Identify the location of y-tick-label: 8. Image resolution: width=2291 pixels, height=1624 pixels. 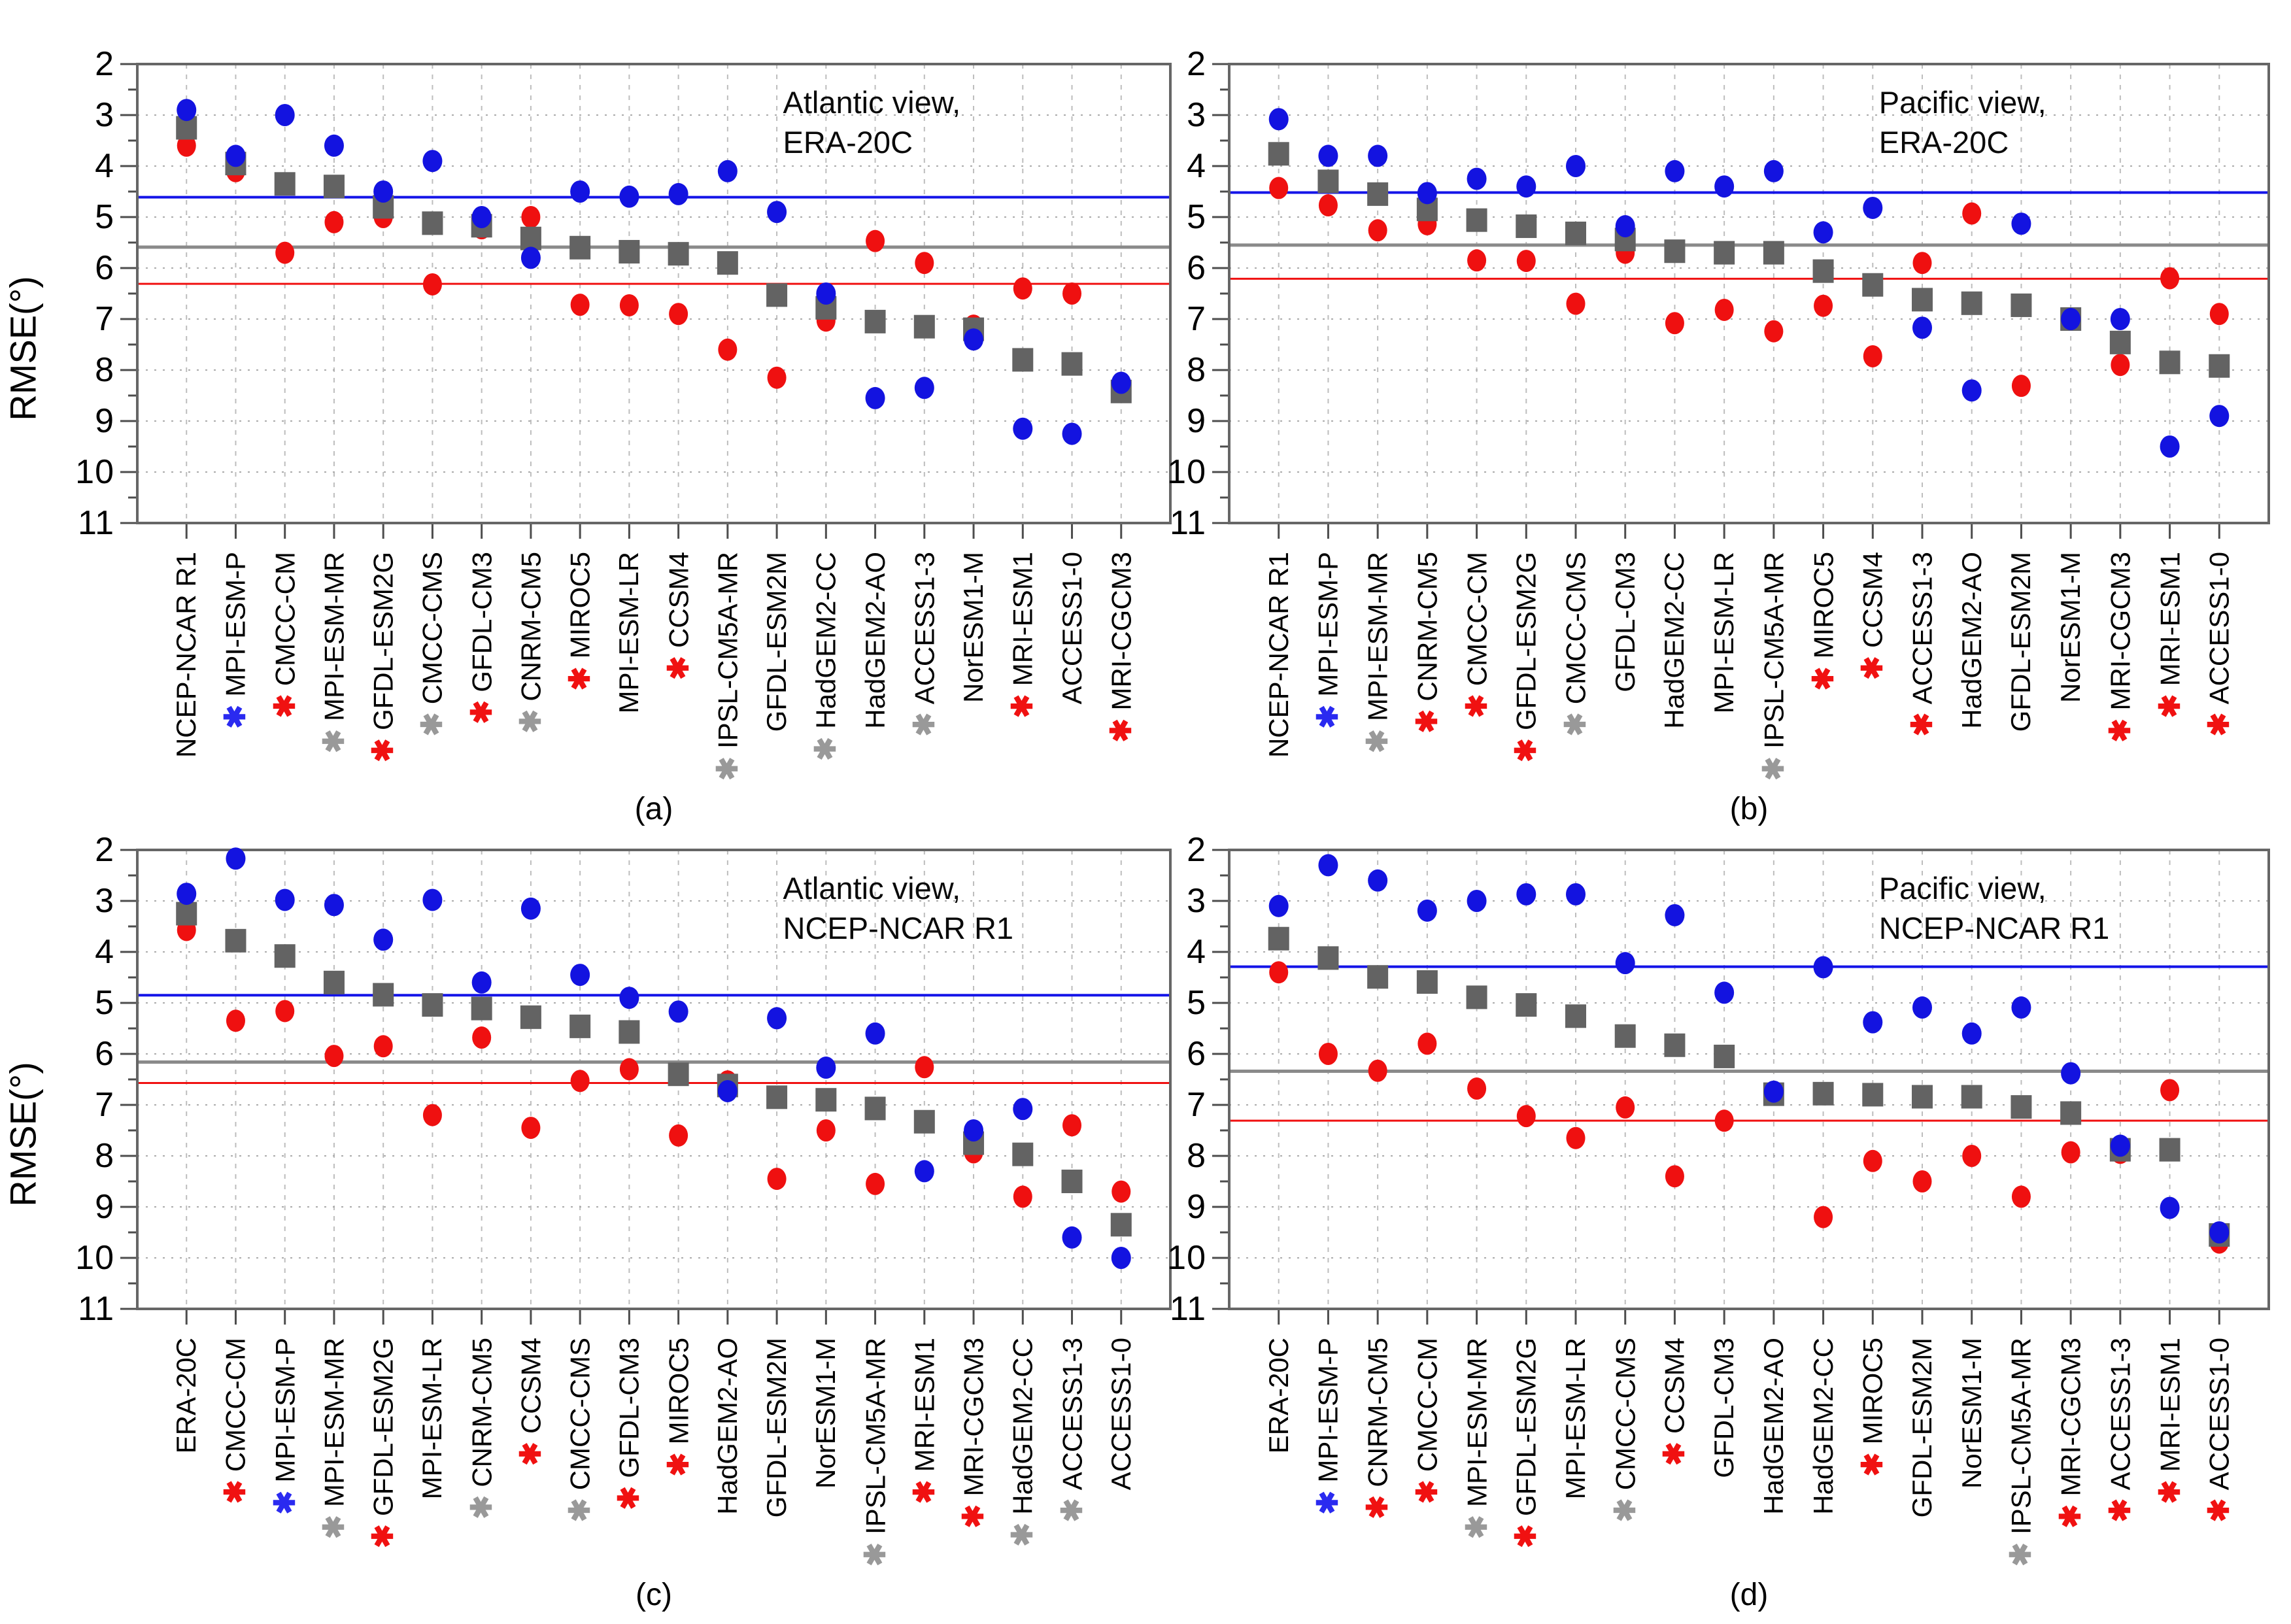
(1196, 1156).